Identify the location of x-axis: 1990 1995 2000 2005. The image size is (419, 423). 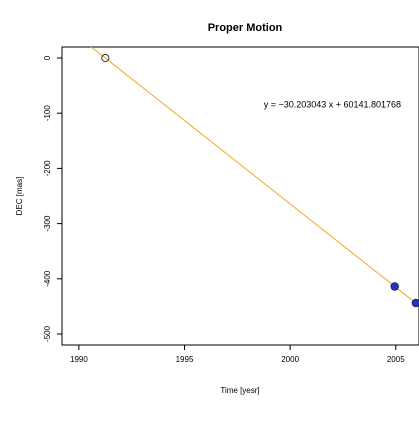
(237, 354).